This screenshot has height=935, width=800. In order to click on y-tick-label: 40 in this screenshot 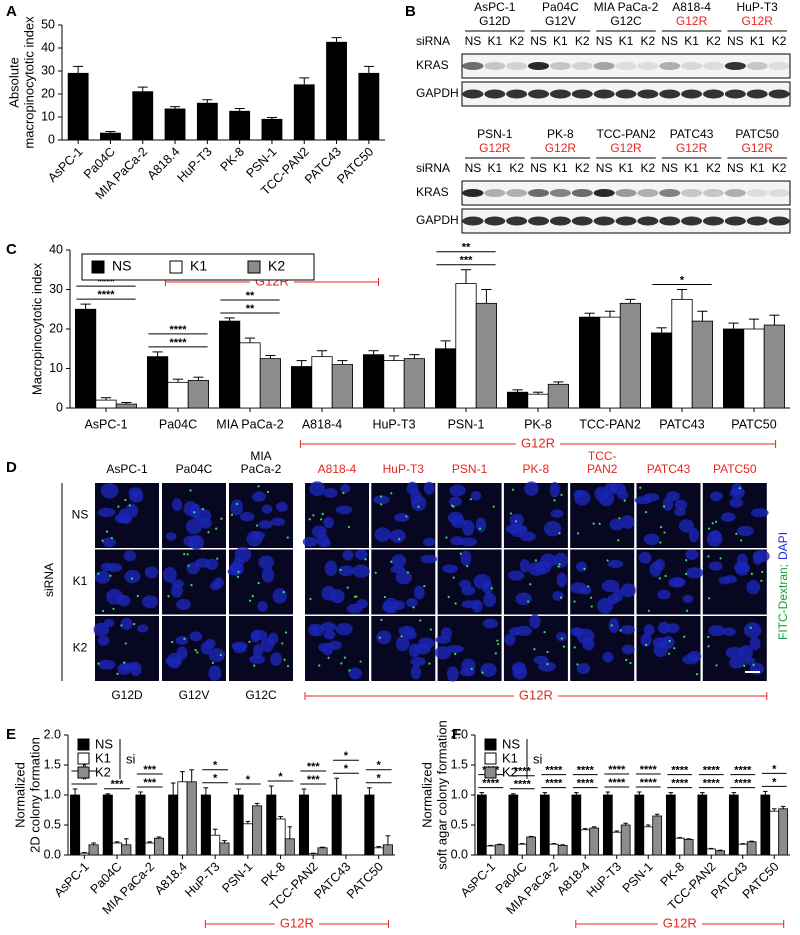, I will do `click(48, 47)`.